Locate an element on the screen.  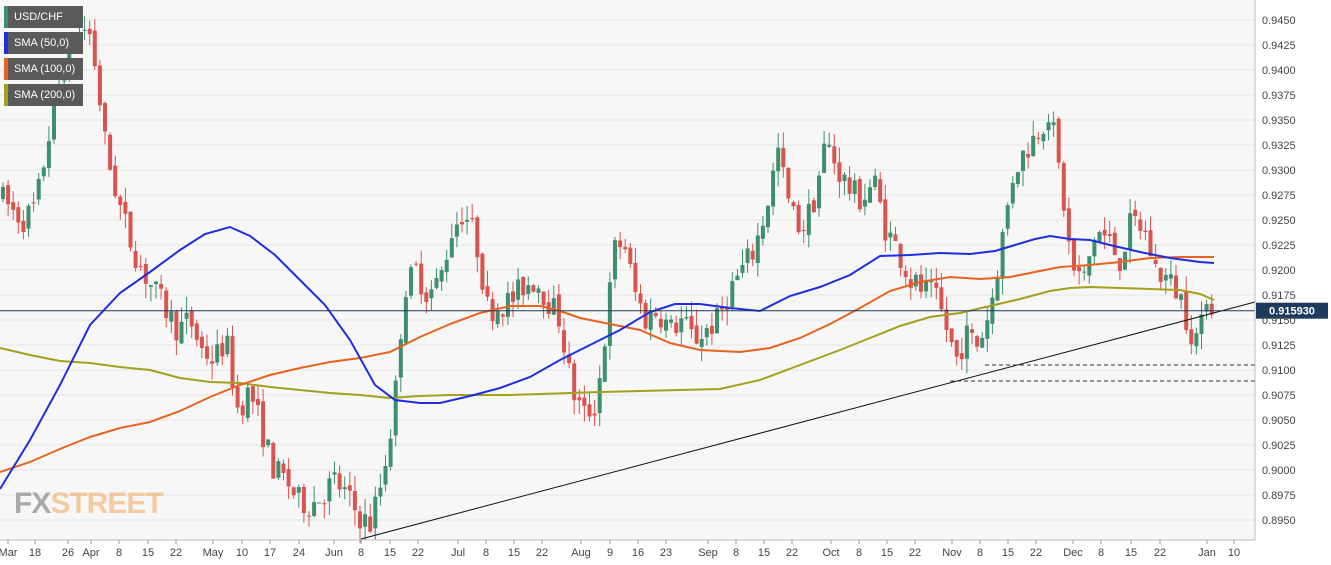
x-tick-label: Jun is located at coordinates (334, 553).